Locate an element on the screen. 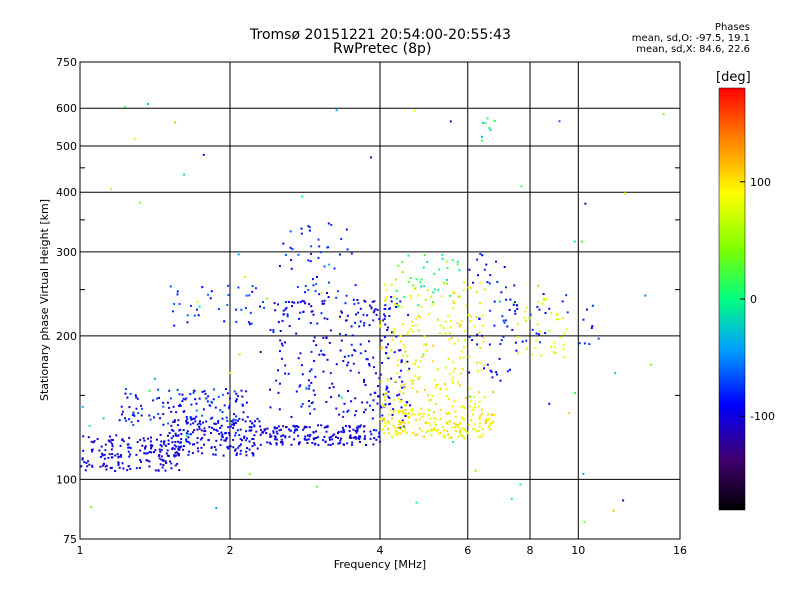 The image size is (800, 600). x-tick-label: 8 is located at coordinates (530, 550).